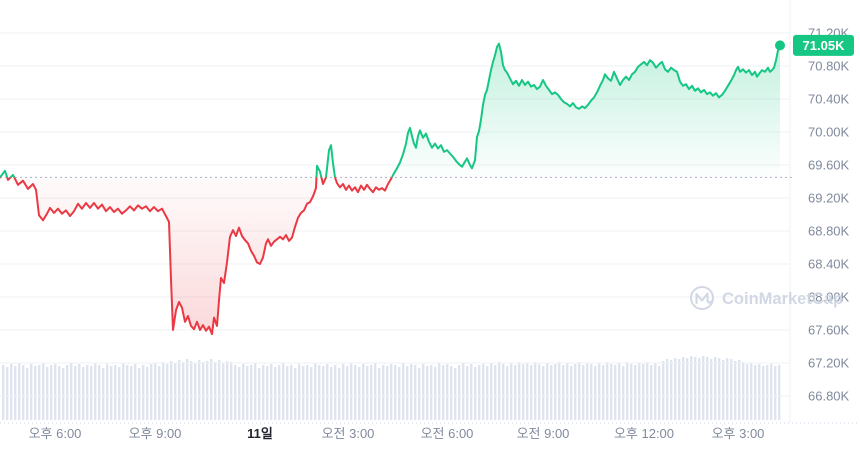  Describe the element at coordinates (348, 433) in the screenshot. I see `x-axis-tick: 오전 3:00` at that location.